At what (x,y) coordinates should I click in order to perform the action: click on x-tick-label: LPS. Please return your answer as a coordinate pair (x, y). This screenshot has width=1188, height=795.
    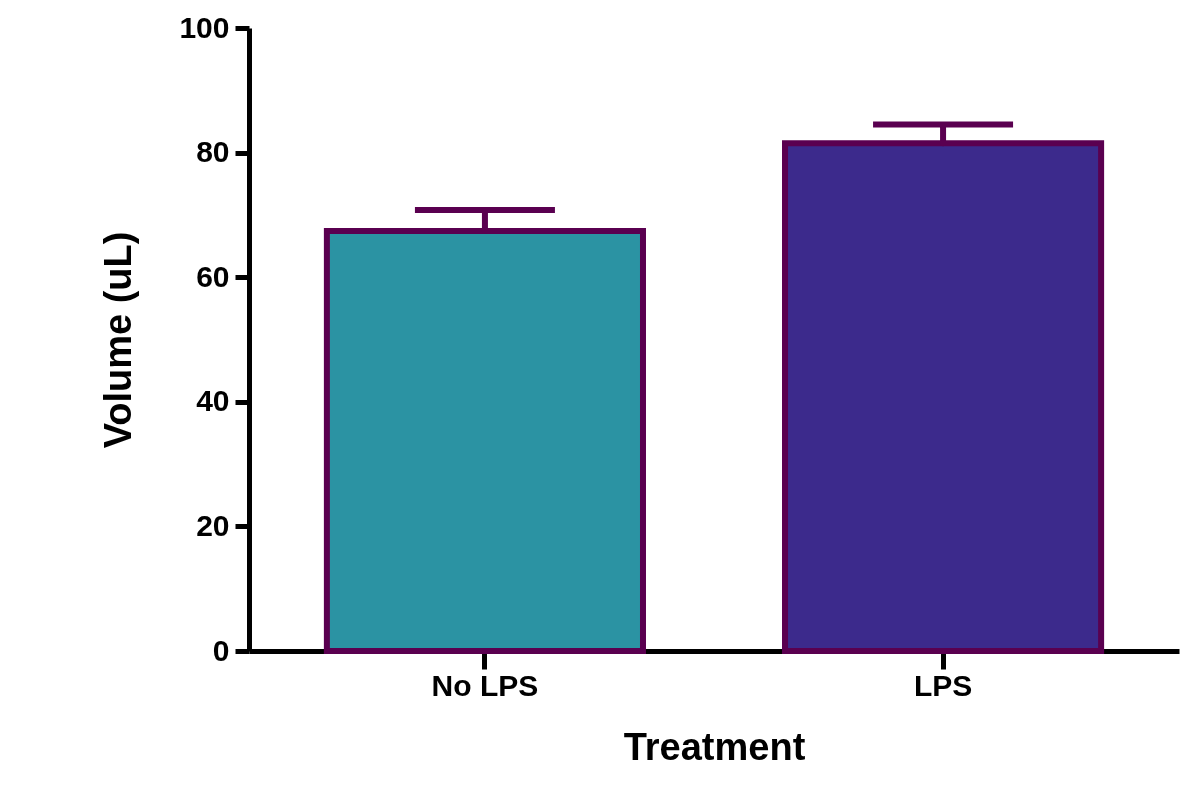
    Looking at the image, I should click on (943, 685).